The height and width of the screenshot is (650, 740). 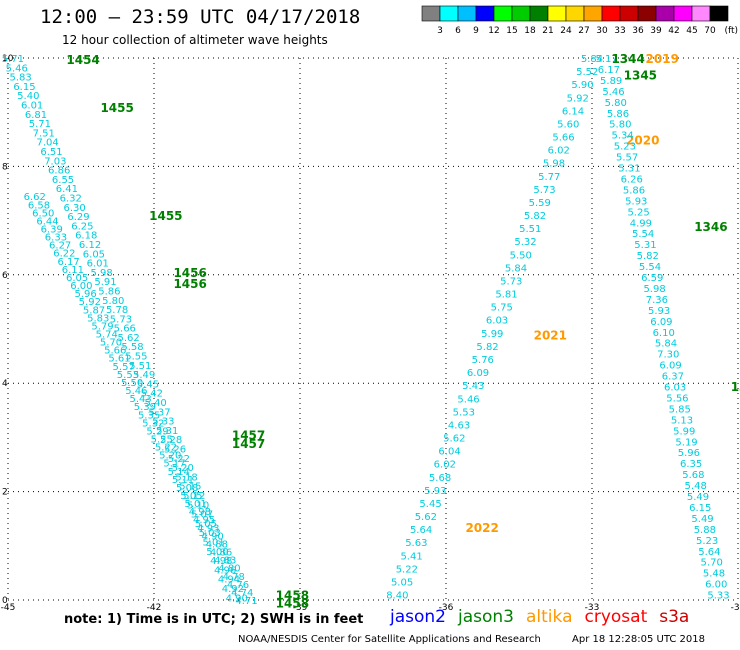 What do you see at coordinates (234, 577) in the screenshot?
I see `swh-value-label: 4.78` at bounding box center [234, 577].